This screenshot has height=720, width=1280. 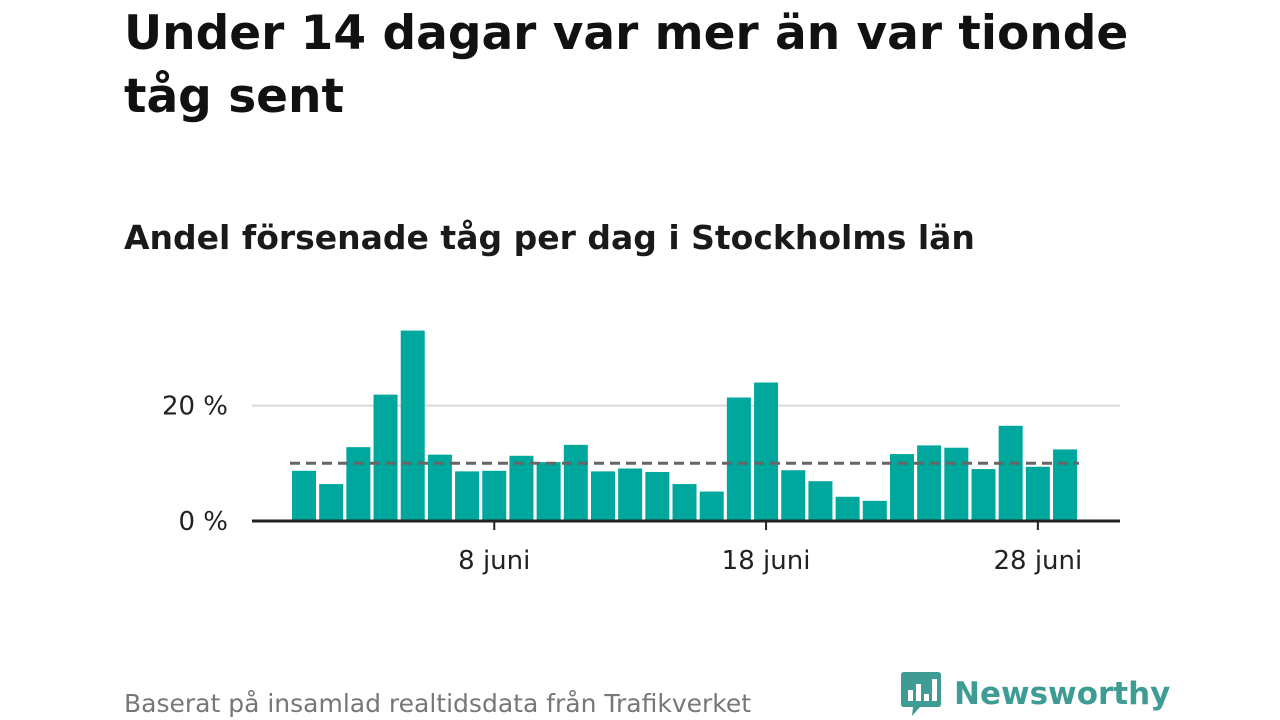 I want to click on brand-logo: Newsworthy, so click(x=1035, y=694).